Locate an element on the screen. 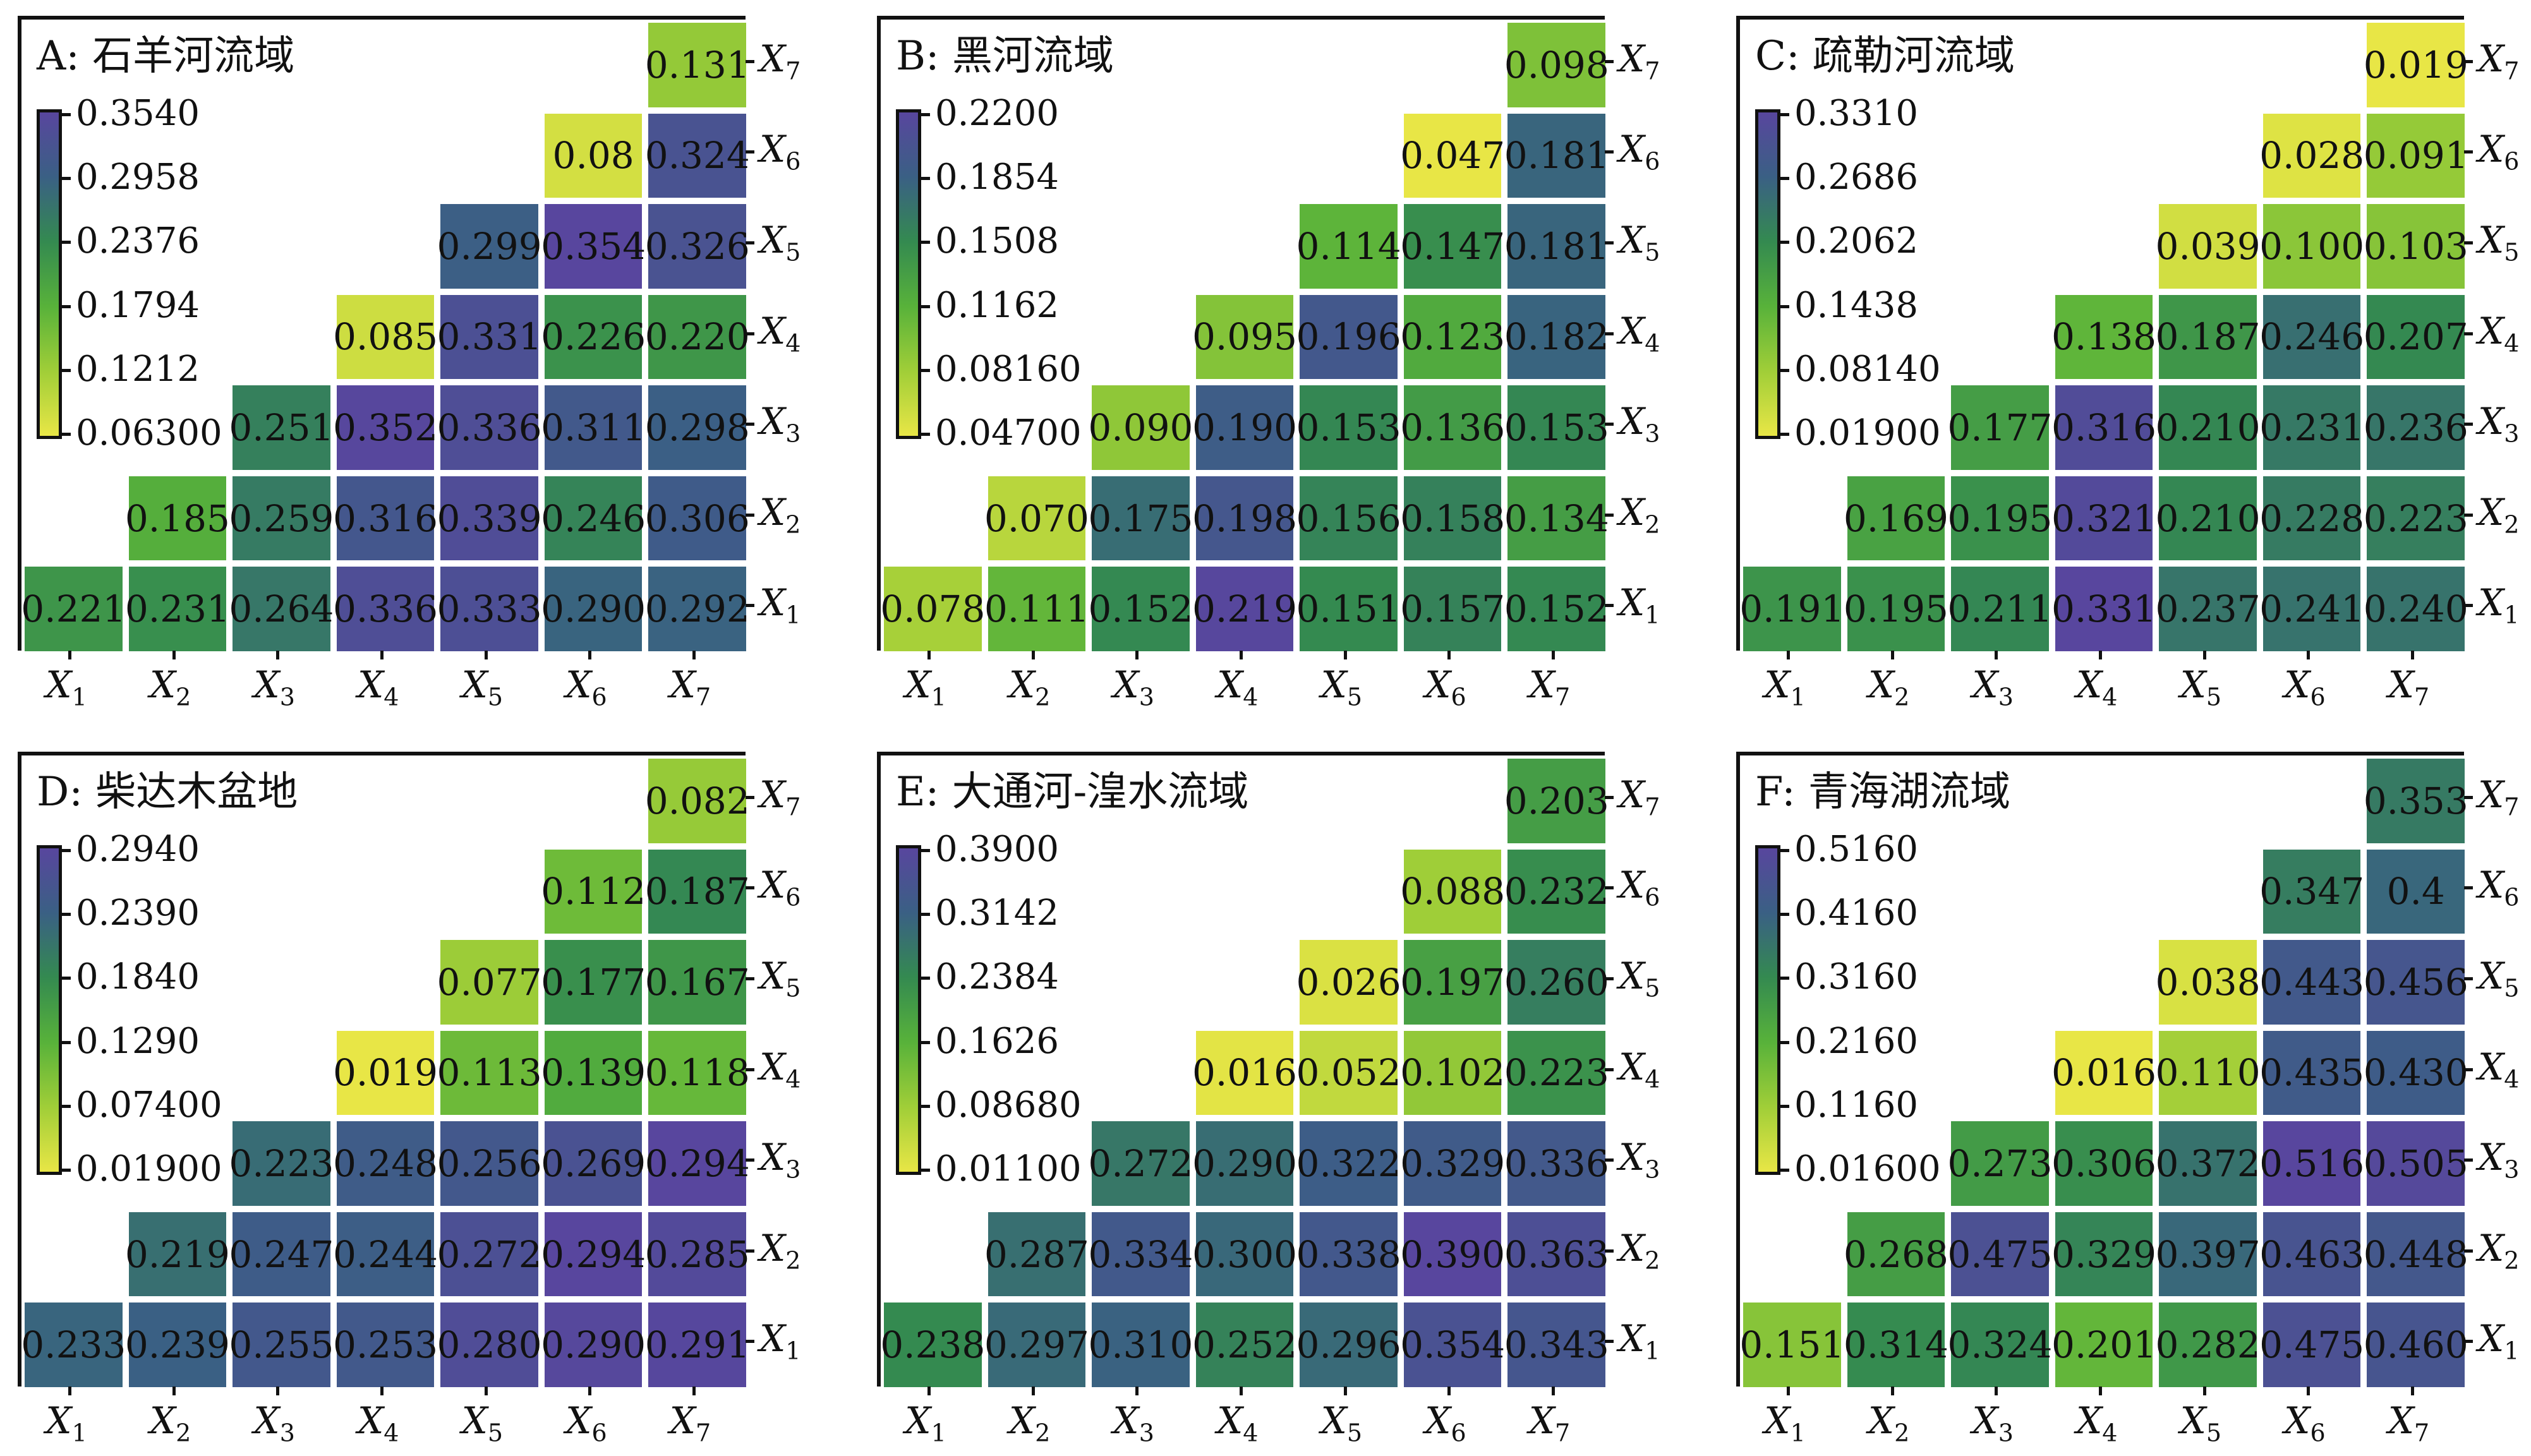 This screenshot has height=1456, width=2531. x-tick-label: X1 is located at coordinates (66, 687).